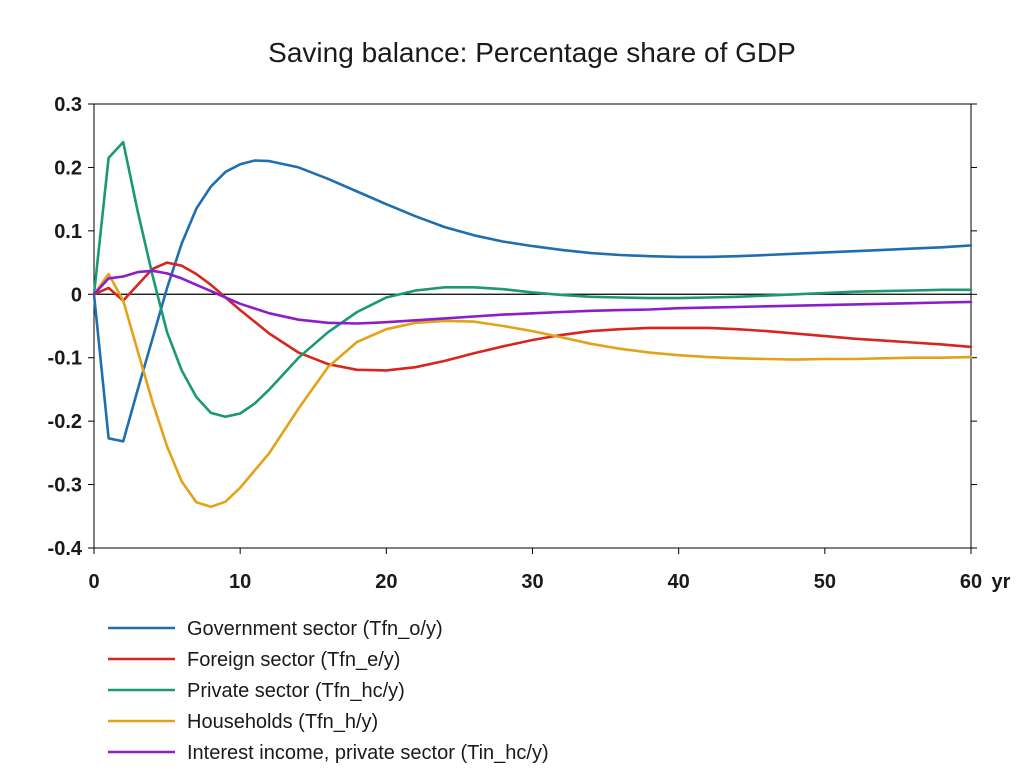 This screenshot has height=778, width=1024. What do you see at coordinates (76, 295) in the screenshot?
I see `y-tick-label: 0` at bounding box center [76, 295].